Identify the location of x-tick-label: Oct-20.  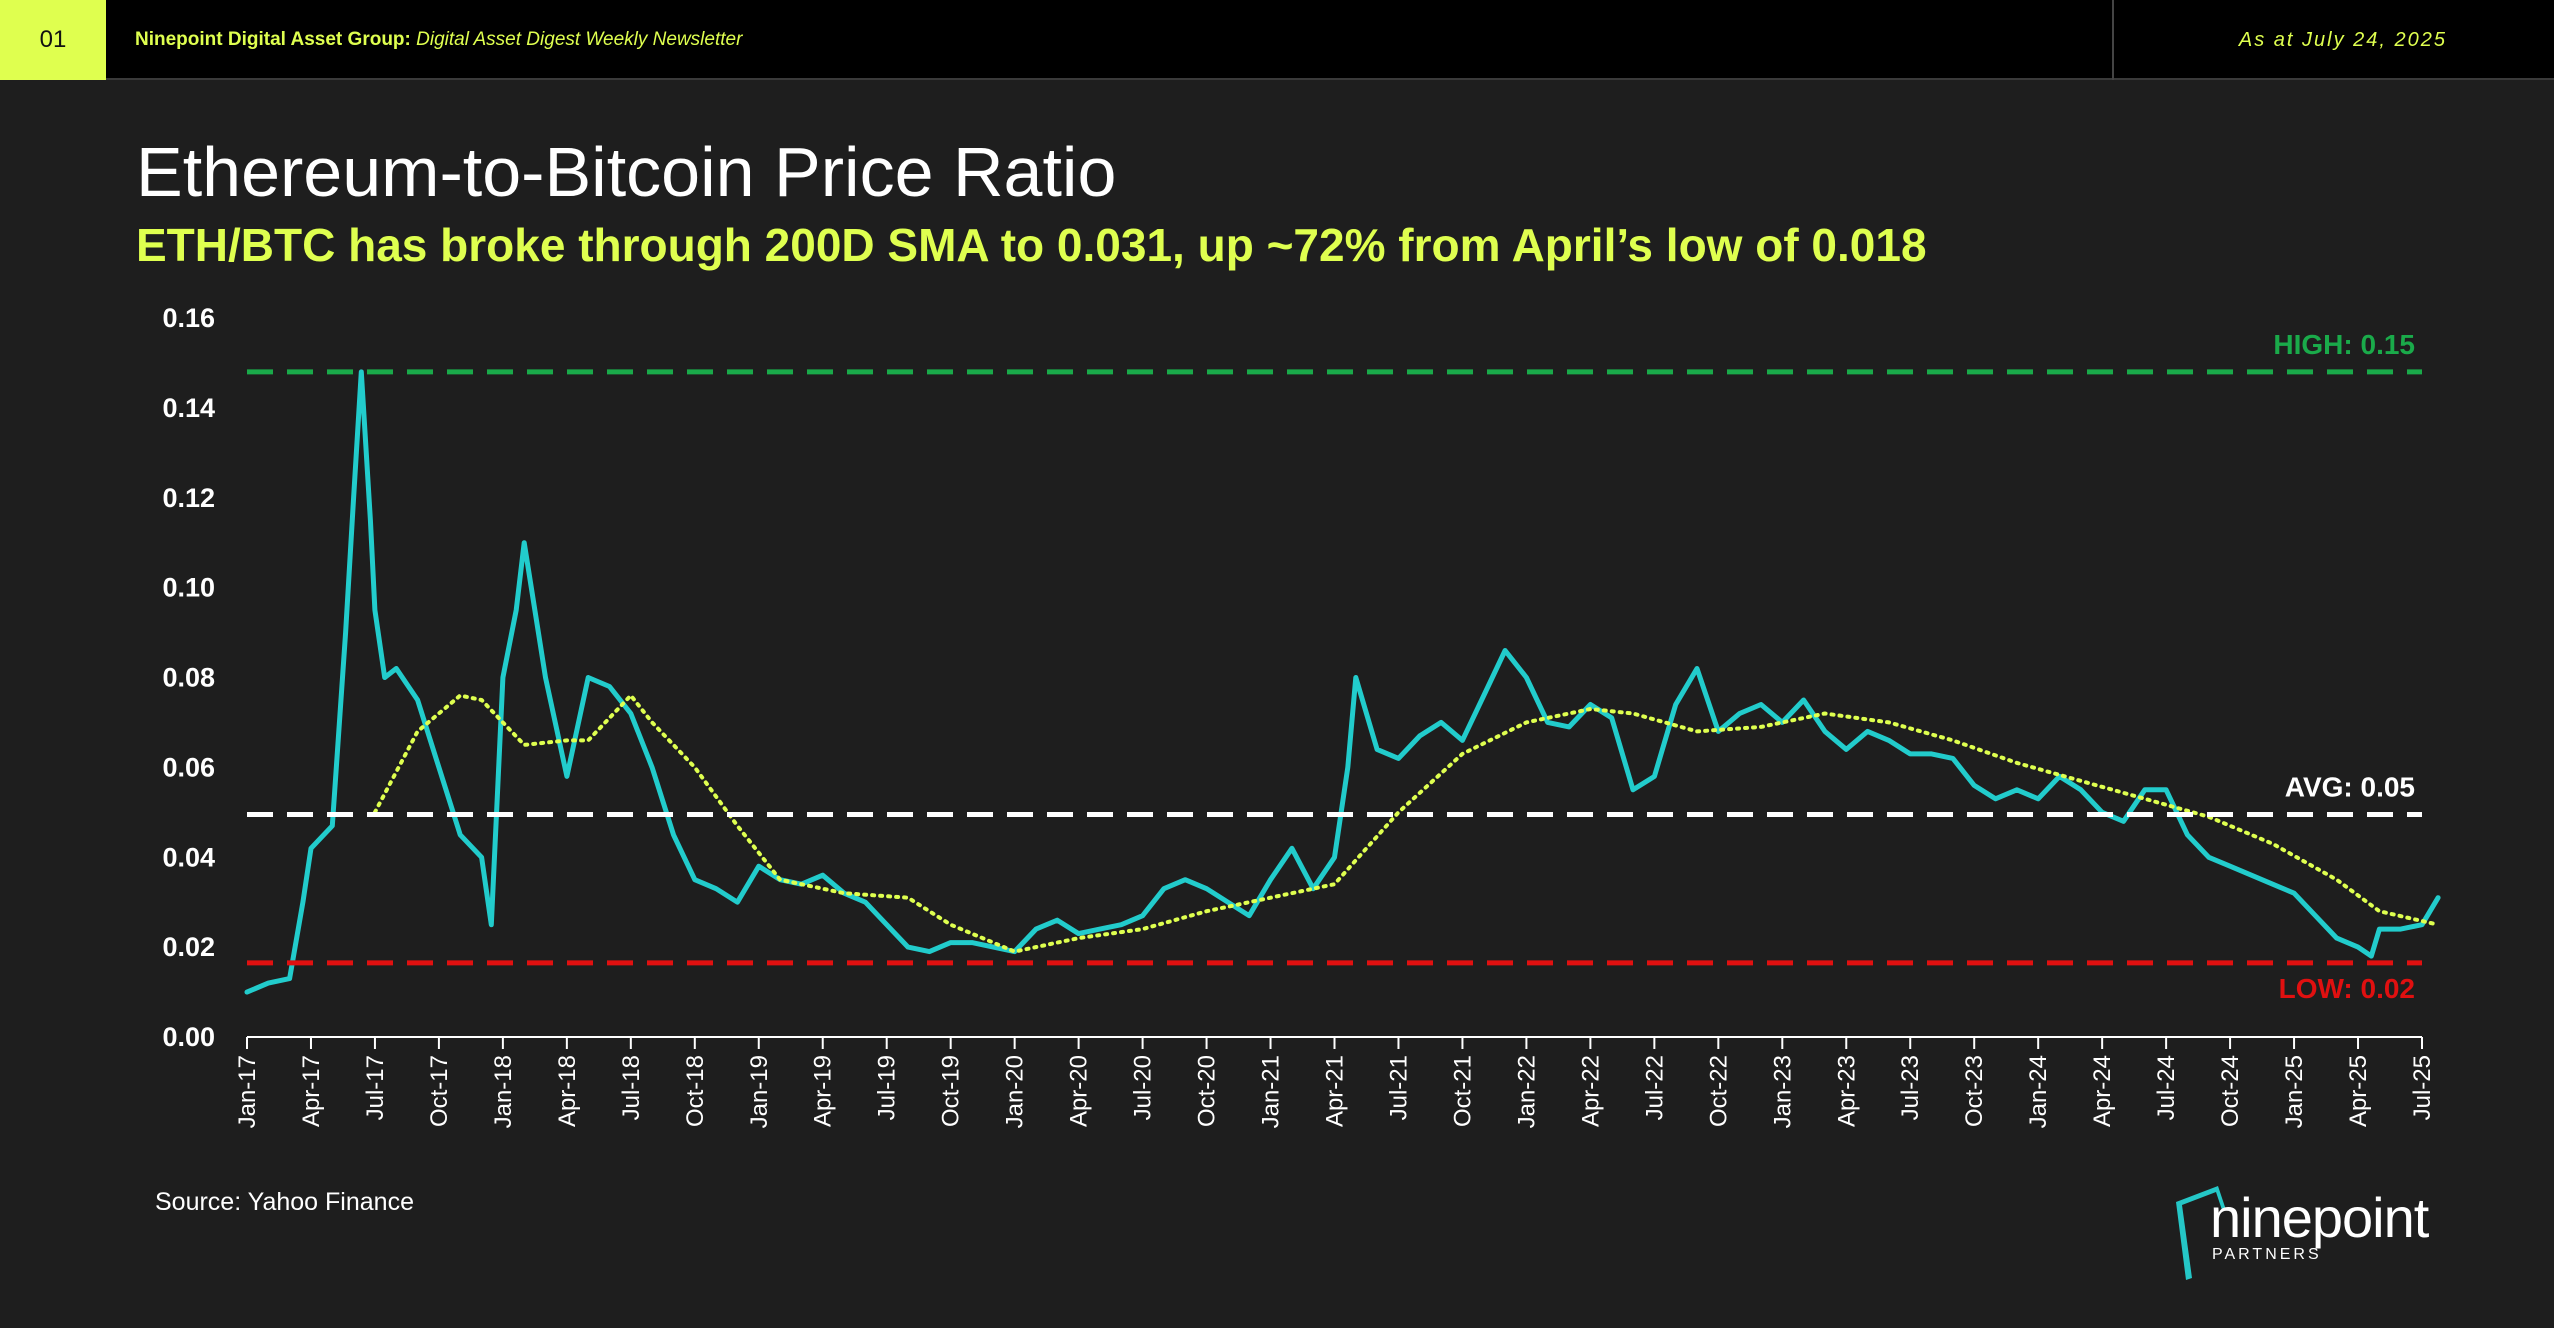
(1207, 1091).